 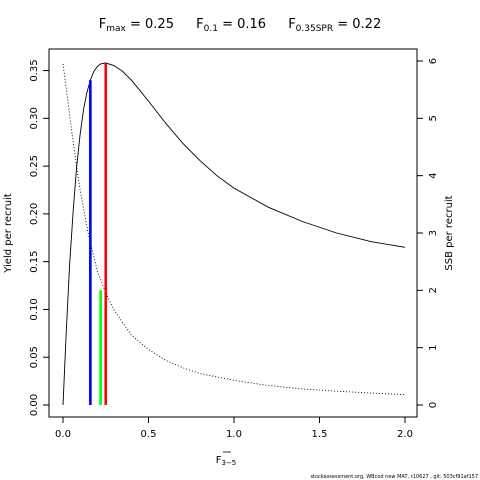 I want to click on y2-tick-label: 1, so click(x=433, y=347).